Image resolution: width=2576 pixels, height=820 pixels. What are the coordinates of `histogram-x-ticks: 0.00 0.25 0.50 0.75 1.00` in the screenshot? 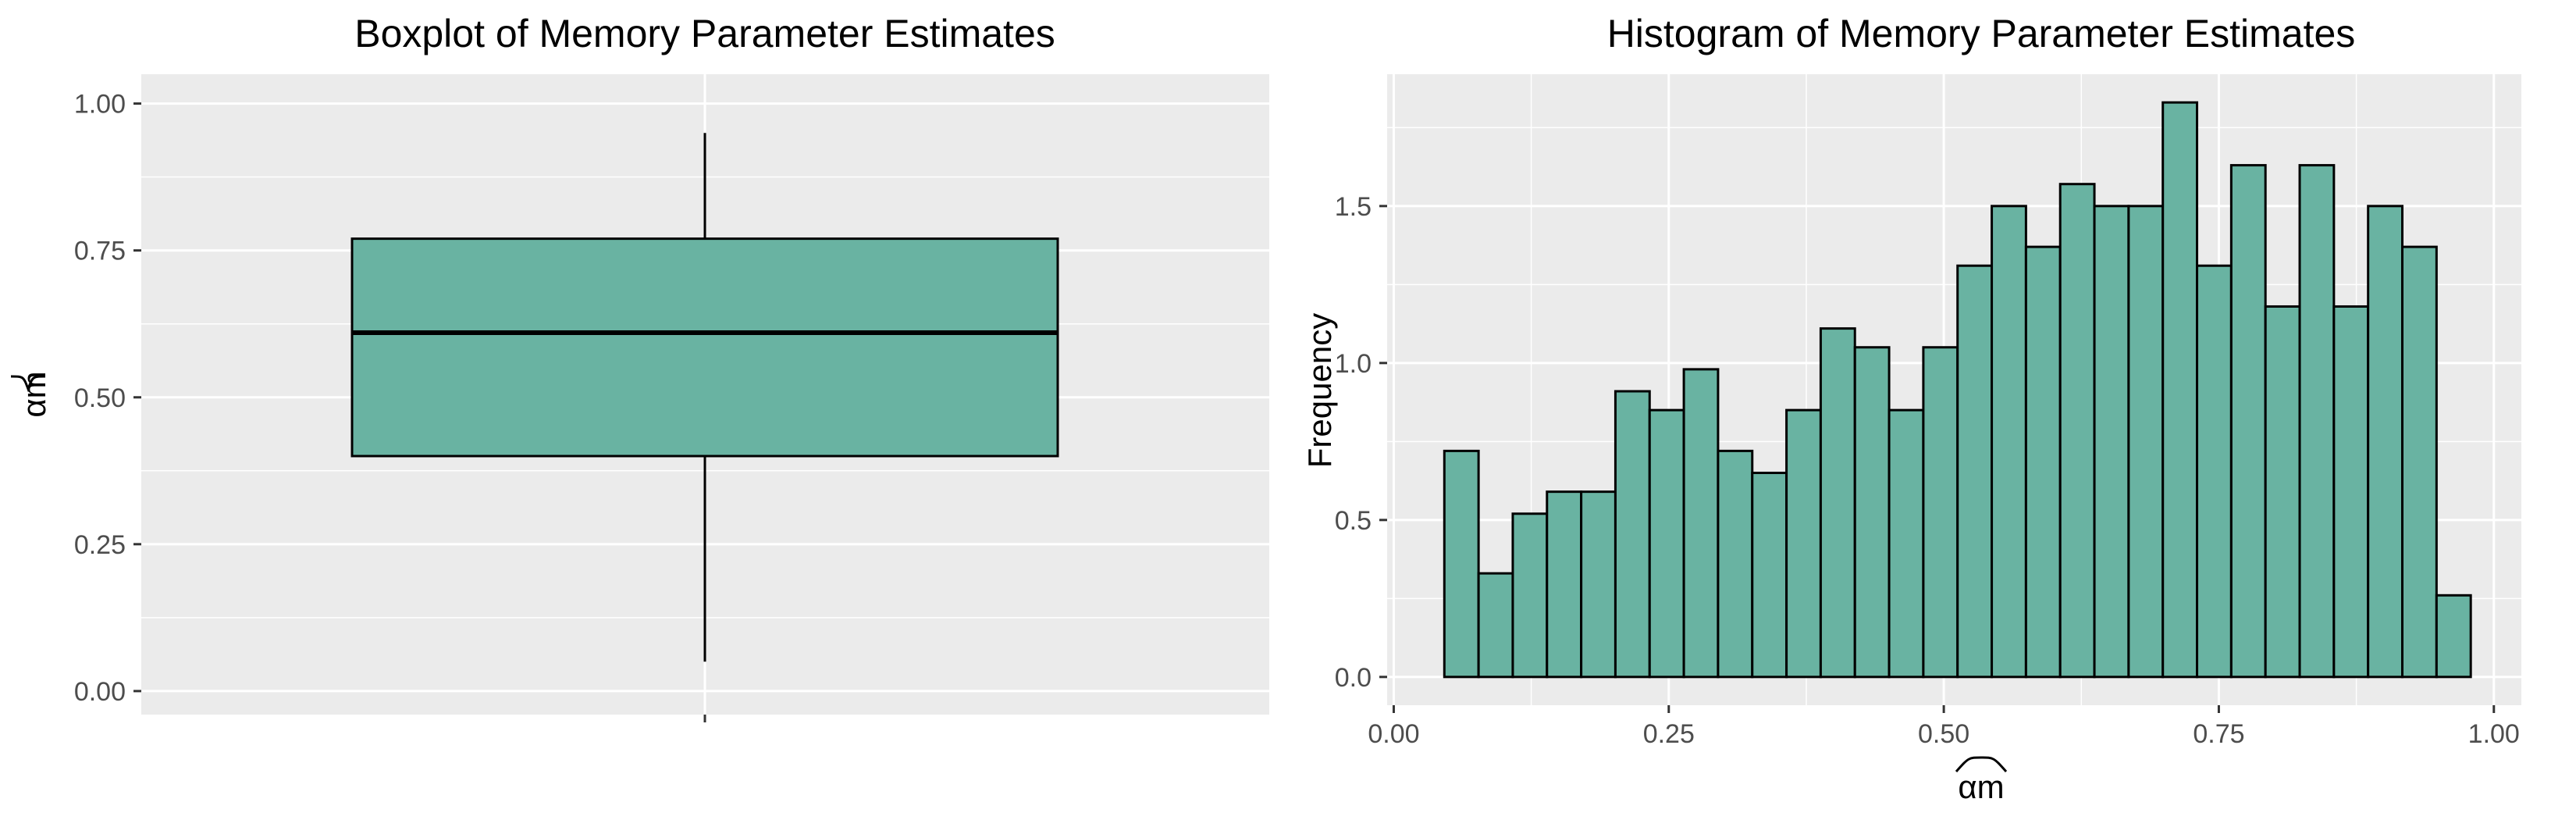 It's located at (1944, 727).